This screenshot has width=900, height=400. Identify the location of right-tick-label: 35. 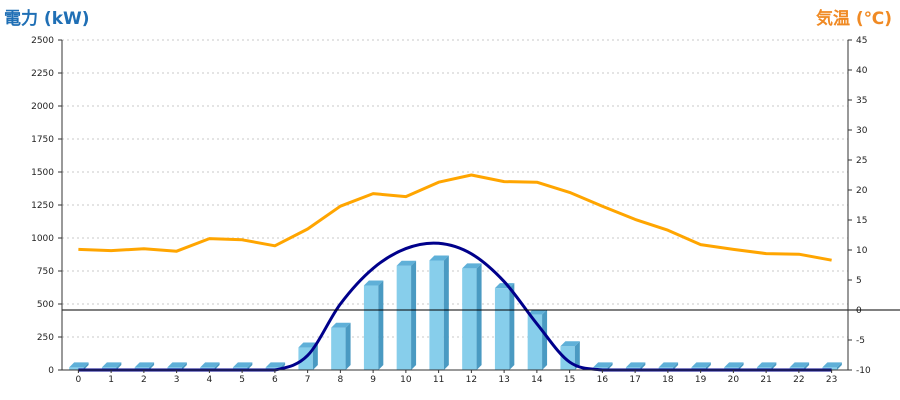
(861, 101).